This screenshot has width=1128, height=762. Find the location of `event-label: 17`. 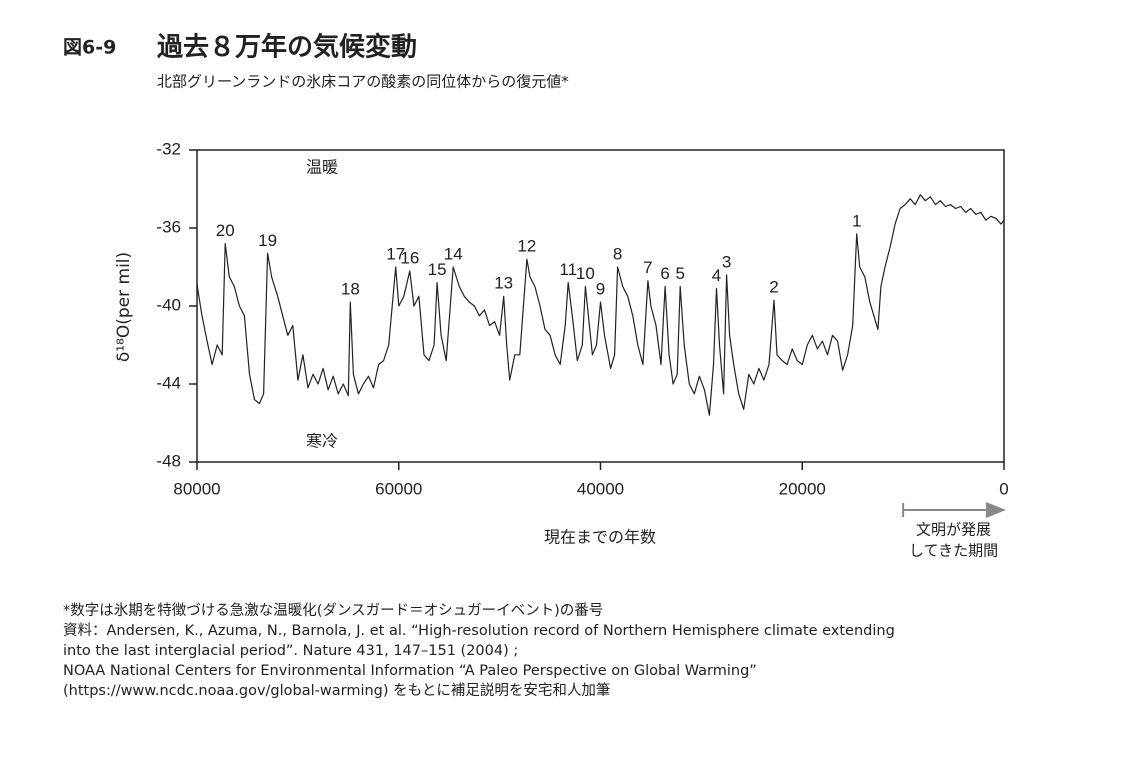

event-label: 17 is located at coordinates (395, 253).